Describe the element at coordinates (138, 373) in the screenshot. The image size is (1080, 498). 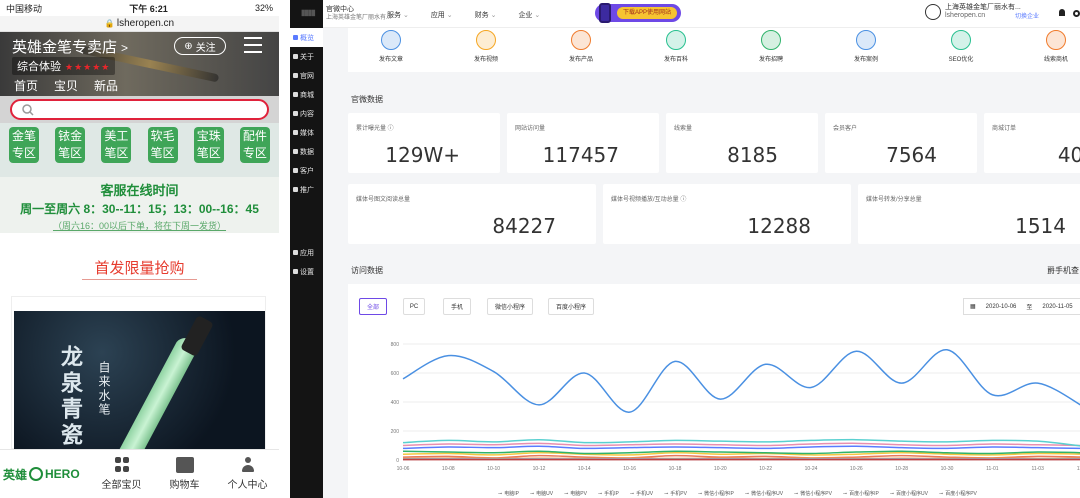
I see `promo-card: 龙泉青瓷 自来水笔` at that location.